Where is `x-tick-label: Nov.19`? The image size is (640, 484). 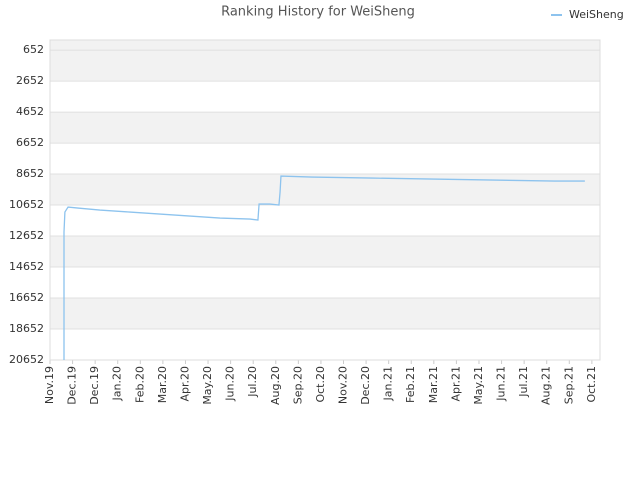
x-tick-label: Nov.19 is located at coordinates (49, 385).